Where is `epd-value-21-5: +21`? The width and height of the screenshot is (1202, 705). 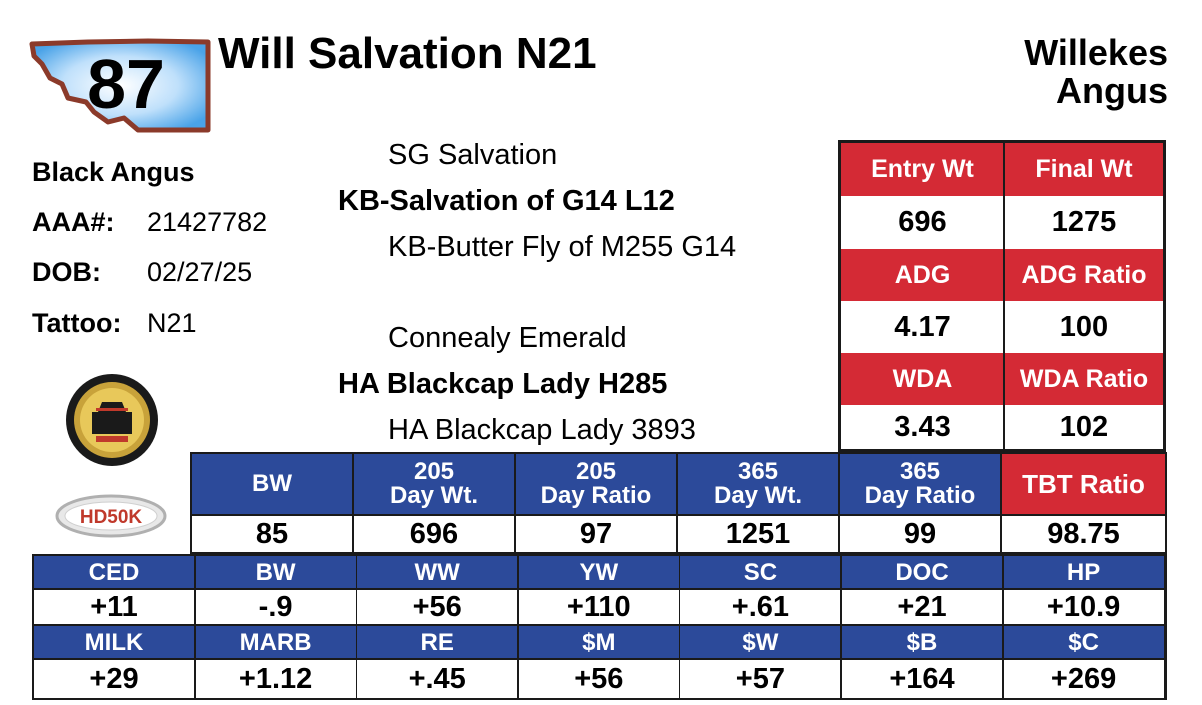 epd-value-21-5: +21 is located at coordinates (922, 607).